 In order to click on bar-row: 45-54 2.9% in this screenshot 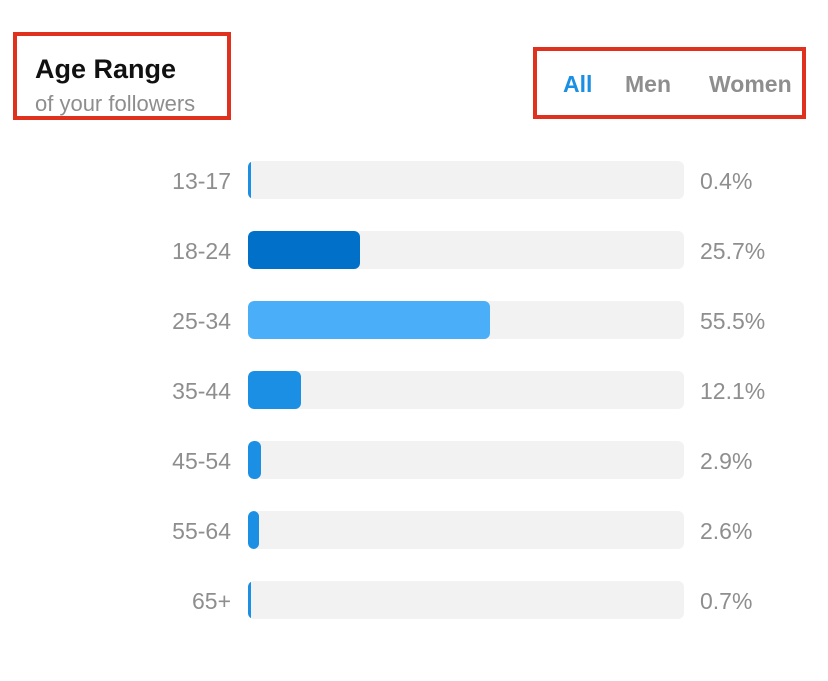, I will do `click(414, 460)`.